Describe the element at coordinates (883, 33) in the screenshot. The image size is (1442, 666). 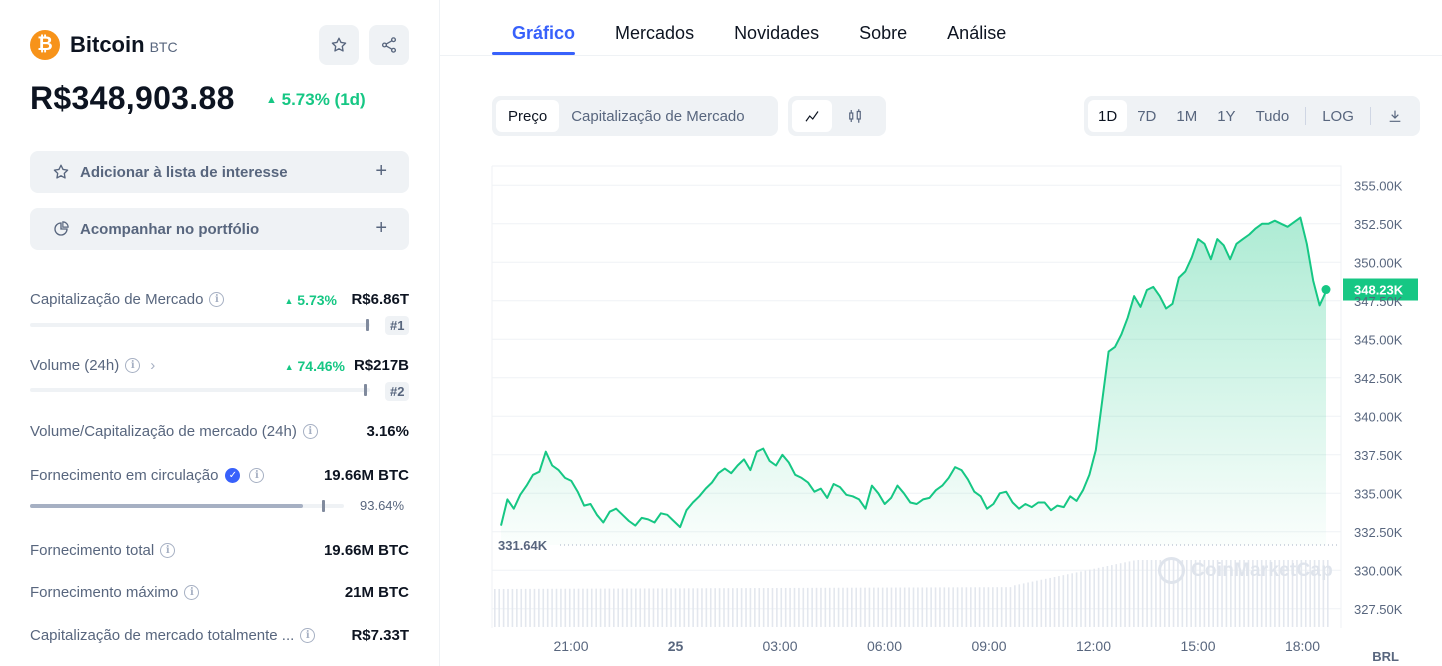
I see `tab-about: Sobre` at that location.